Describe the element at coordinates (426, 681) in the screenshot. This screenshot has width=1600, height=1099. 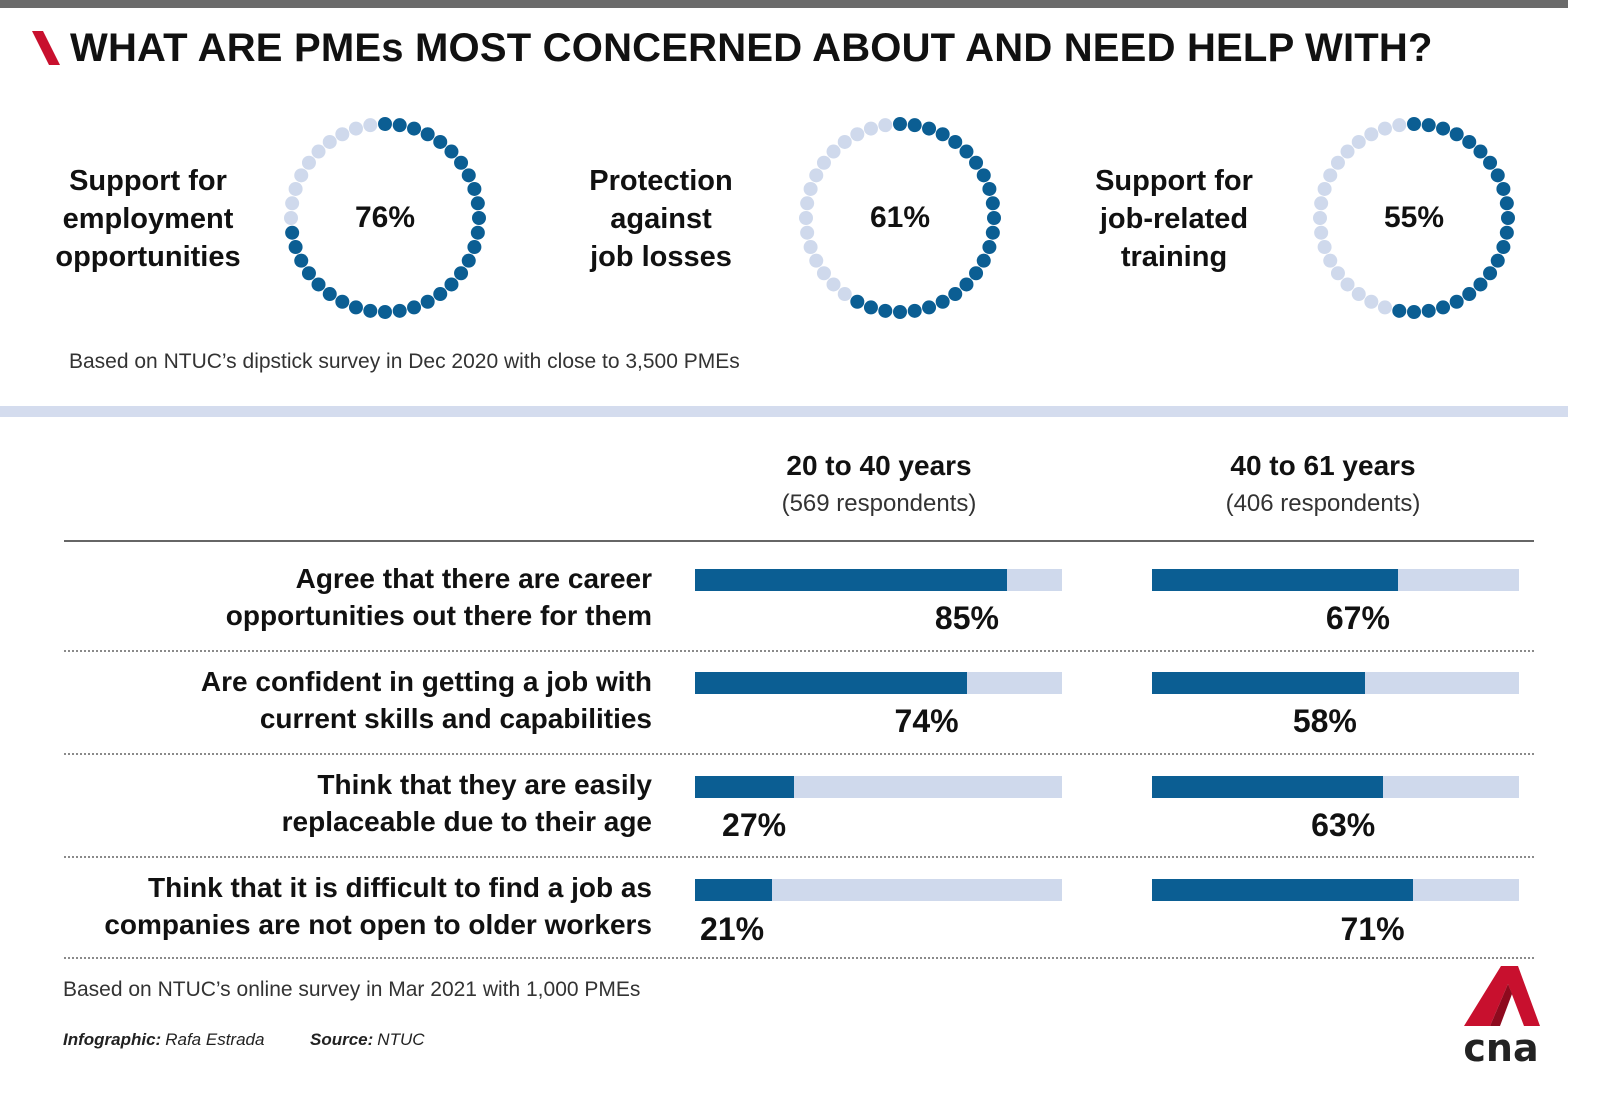
I see `row-label-line: Are confident in getting a job with` at that location.